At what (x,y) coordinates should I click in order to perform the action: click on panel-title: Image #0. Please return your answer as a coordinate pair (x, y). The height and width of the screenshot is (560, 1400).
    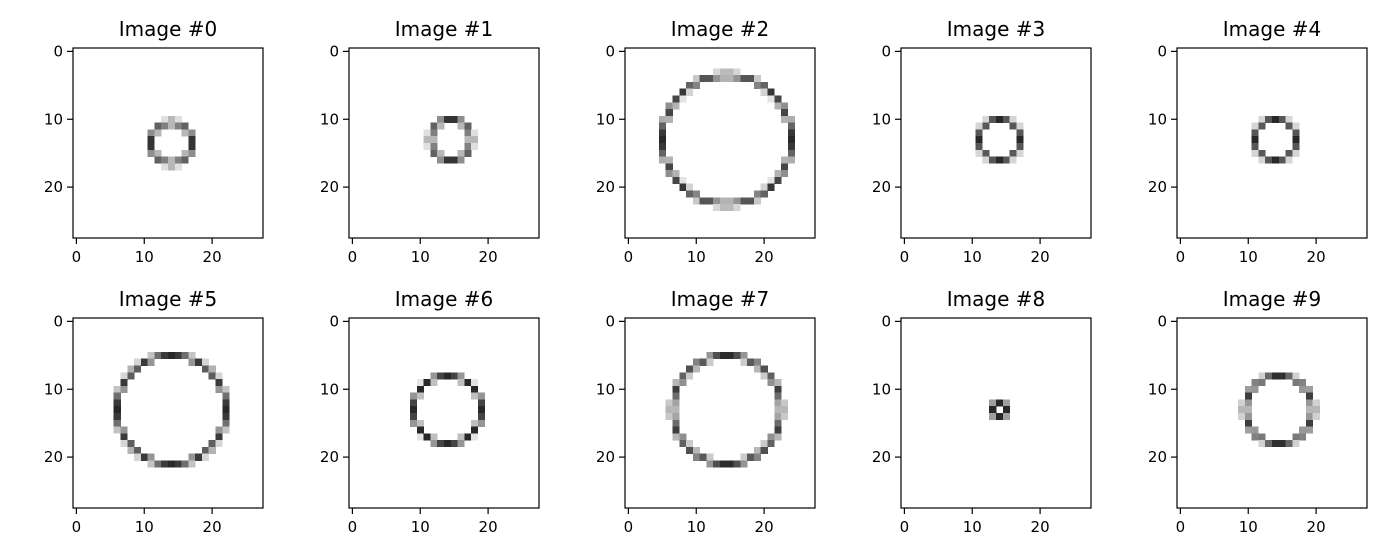
    Looking at the image, I should click on (168, 29).